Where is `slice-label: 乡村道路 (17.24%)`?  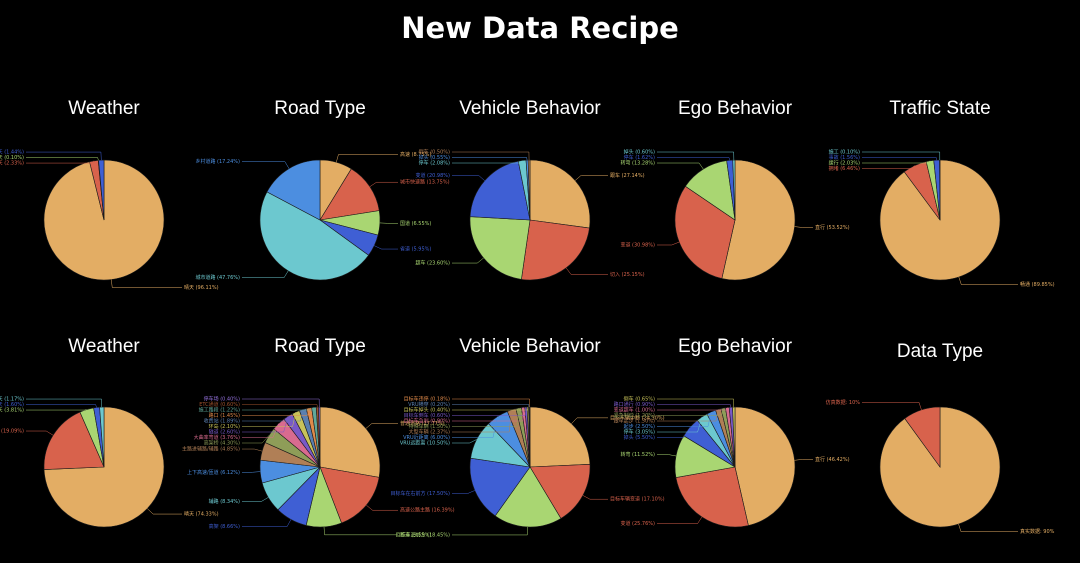 slice-label: 乡村道路 (17.24%) is located at coordinates (217, 161).